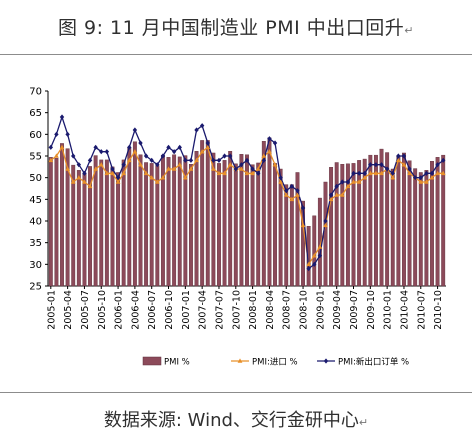 The height and width of the screenshot is (446, 472). Describe the element at coordinates (35, 135) in the screenshot. I see `y-tick-label: 60` at that location.